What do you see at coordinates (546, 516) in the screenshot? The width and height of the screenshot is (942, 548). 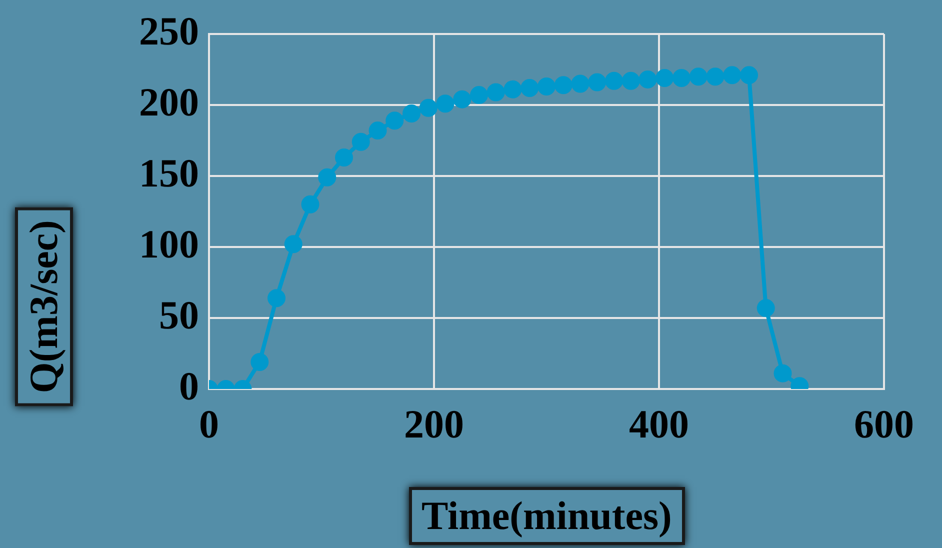 I see `x-axis-title: Time(minutes)` at bounding box center [546, 516].